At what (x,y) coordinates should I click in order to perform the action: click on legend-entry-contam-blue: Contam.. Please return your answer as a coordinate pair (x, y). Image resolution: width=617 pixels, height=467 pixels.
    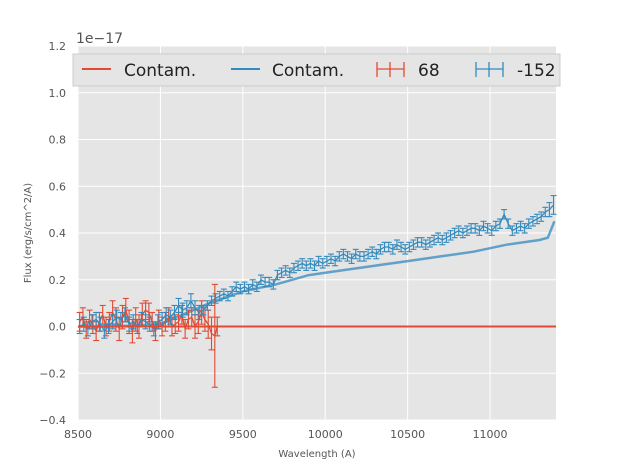
    Looking at the image, I should click on (287, 71).